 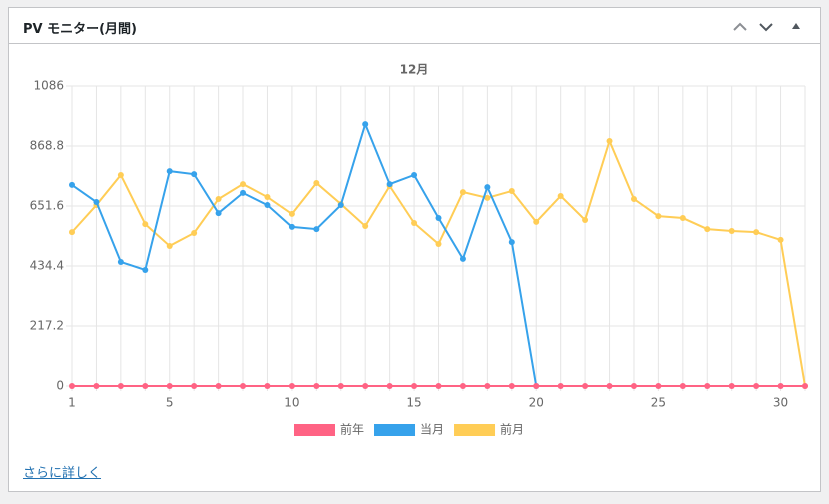 I want to click on legend-label: 当月, so click(x=432, y=430).